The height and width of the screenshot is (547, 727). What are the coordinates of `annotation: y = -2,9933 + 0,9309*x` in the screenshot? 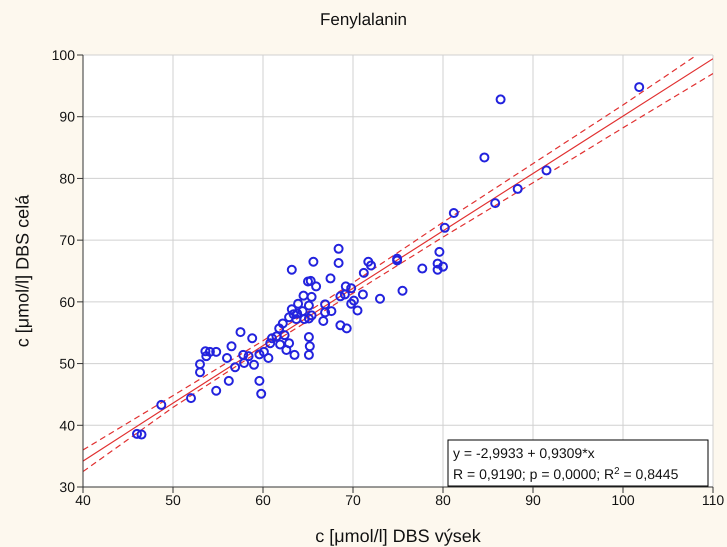 It's located at (524, 453).